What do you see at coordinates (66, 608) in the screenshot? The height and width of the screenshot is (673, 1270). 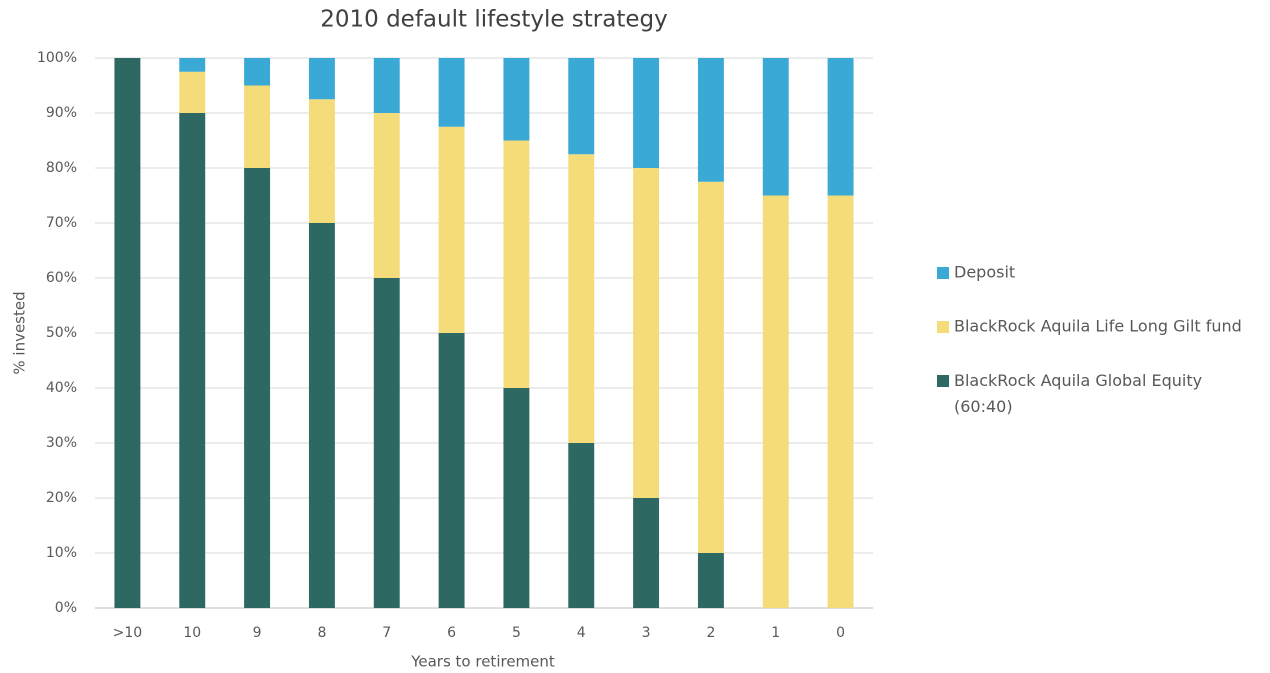 I see `y-tick-label: 0%` at bounding box center [66, 608].